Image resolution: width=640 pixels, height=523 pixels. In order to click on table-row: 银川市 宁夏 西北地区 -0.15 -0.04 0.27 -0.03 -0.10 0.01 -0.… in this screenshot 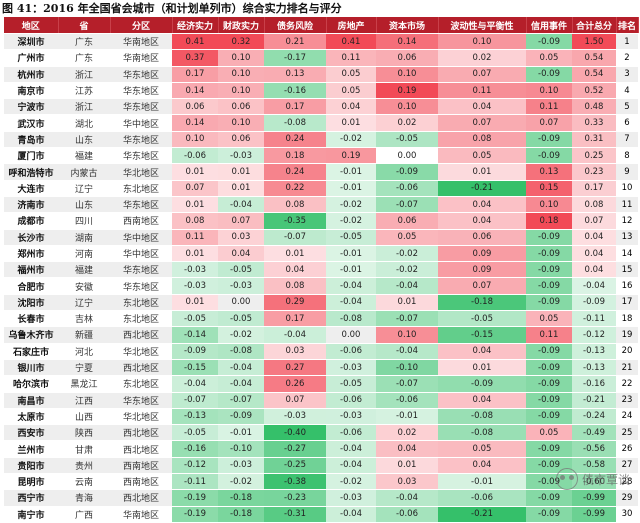, I will do `click(321, 368)`.